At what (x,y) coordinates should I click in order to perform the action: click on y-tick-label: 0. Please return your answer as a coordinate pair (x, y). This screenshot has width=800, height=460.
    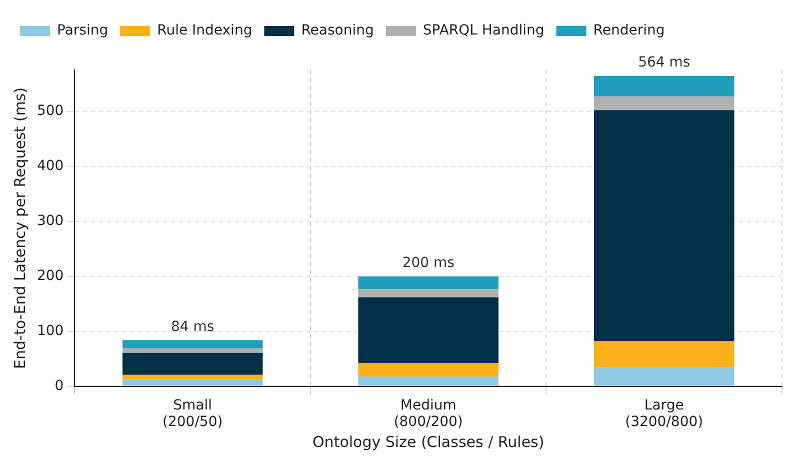
    Looking at the image, I should click on (59, 386).